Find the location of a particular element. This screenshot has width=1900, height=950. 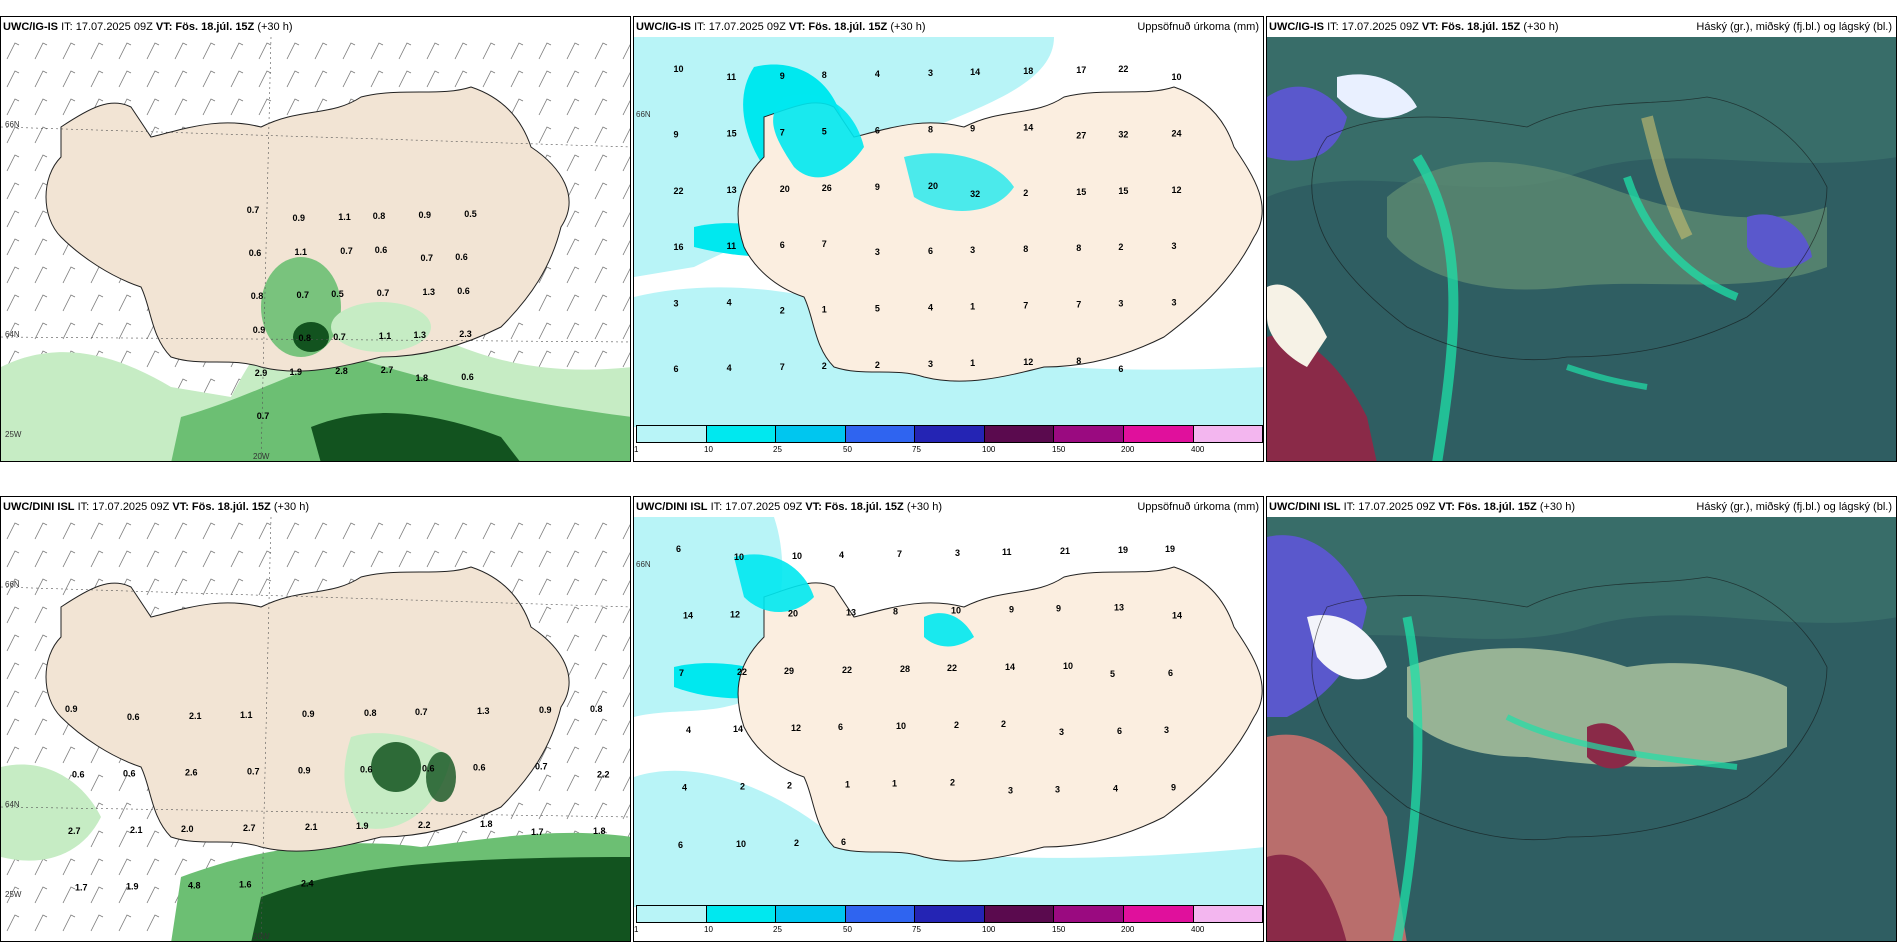

colorbar-tick: 150 is located at coordinates (1059, 449).